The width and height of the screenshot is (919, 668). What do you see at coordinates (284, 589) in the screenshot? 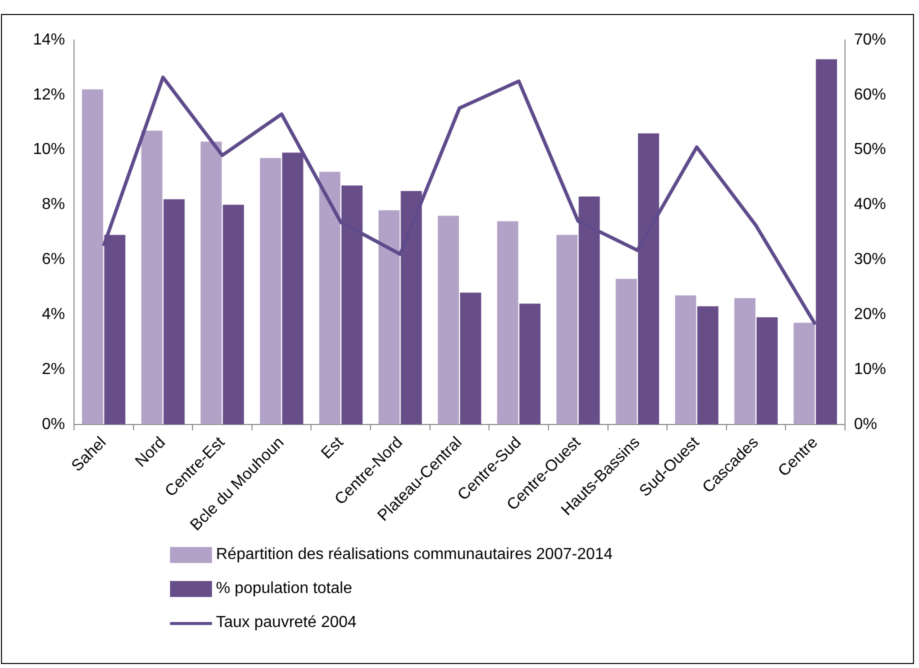
I see `legend-label: % population totale` at bounding box center [284, 589].